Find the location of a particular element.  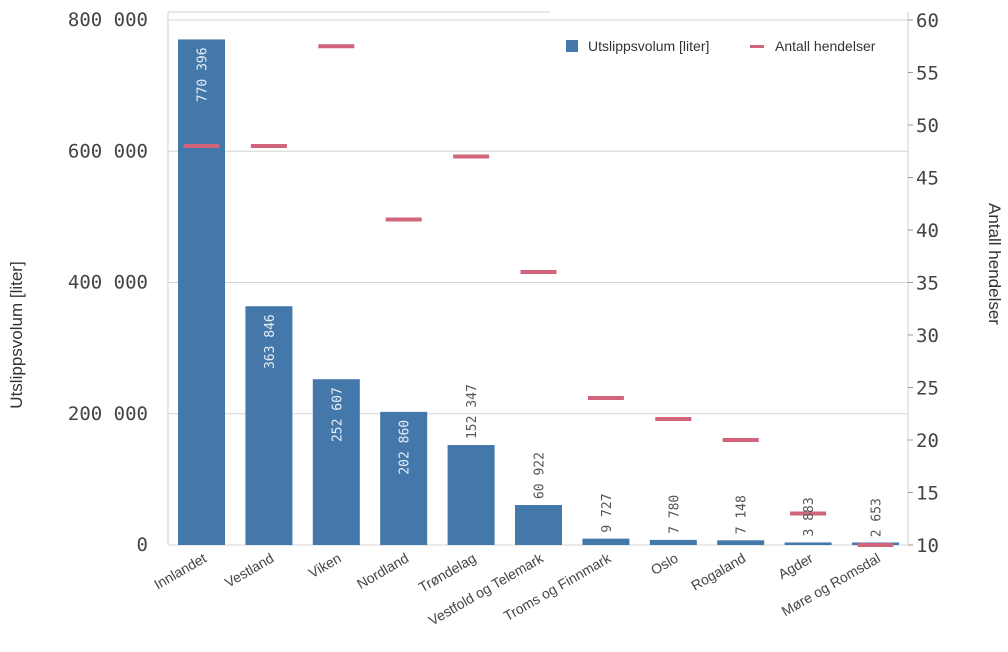

bar-value-label: 2 653 is located at coordinates (877, 517).